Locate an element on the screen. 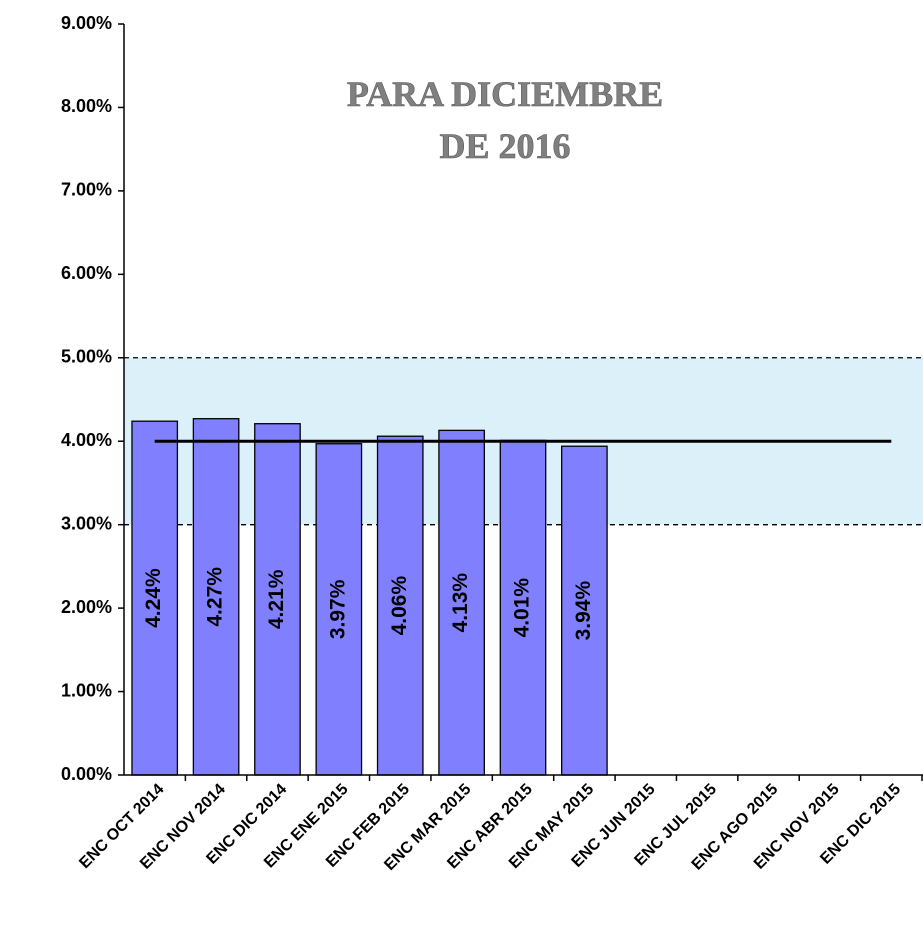  value-label: 4.27% is located at coordinates (215, 597).